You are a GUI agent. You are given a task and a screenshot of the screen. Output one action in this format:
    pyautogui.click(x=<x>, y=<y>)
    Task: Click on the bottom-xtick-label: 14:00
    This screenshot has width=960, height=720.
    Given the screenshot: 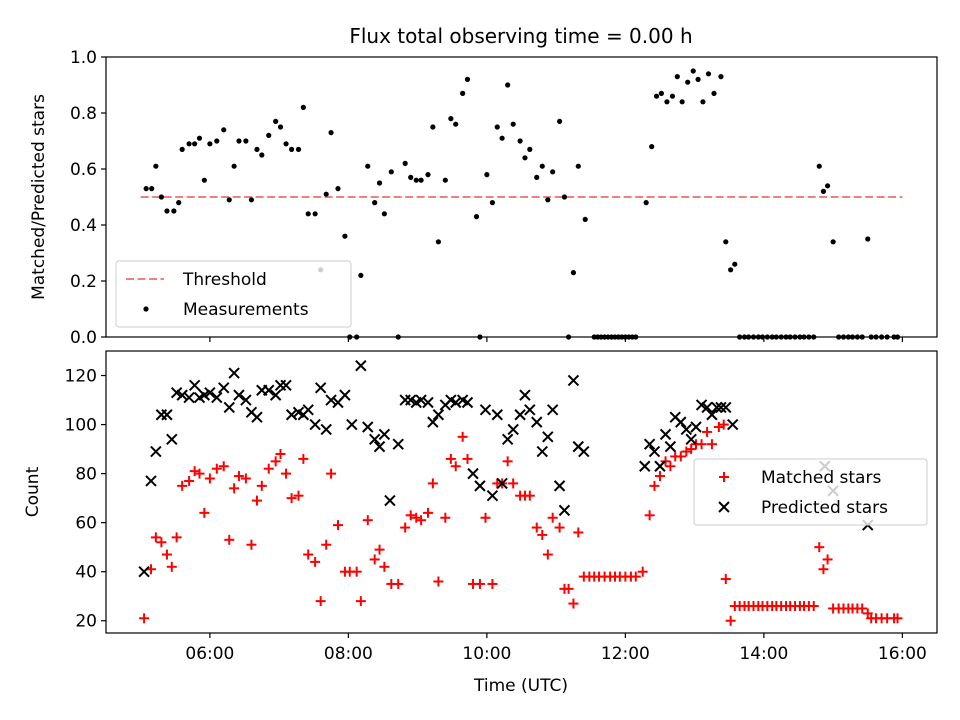 What is the action you would take?
    pyautogui.click(x=763, y=654)
    